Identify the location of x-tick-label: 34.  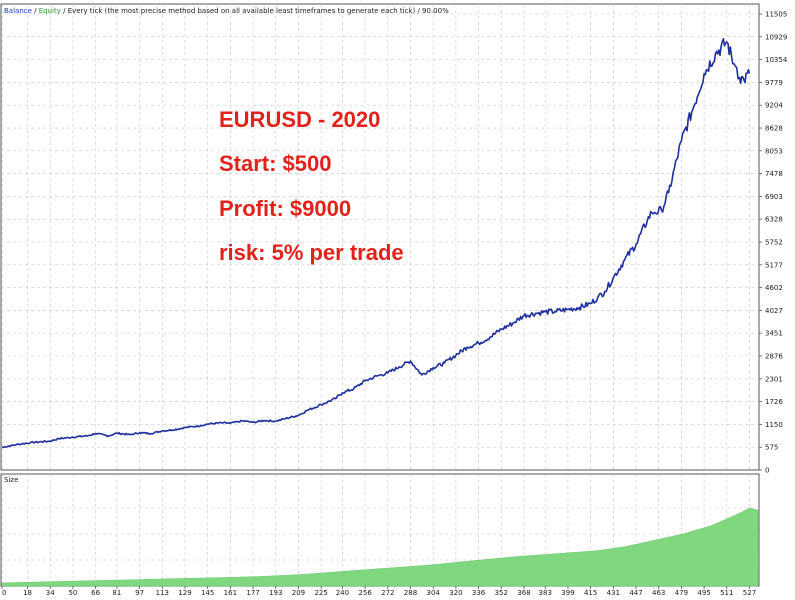
(50, 593).